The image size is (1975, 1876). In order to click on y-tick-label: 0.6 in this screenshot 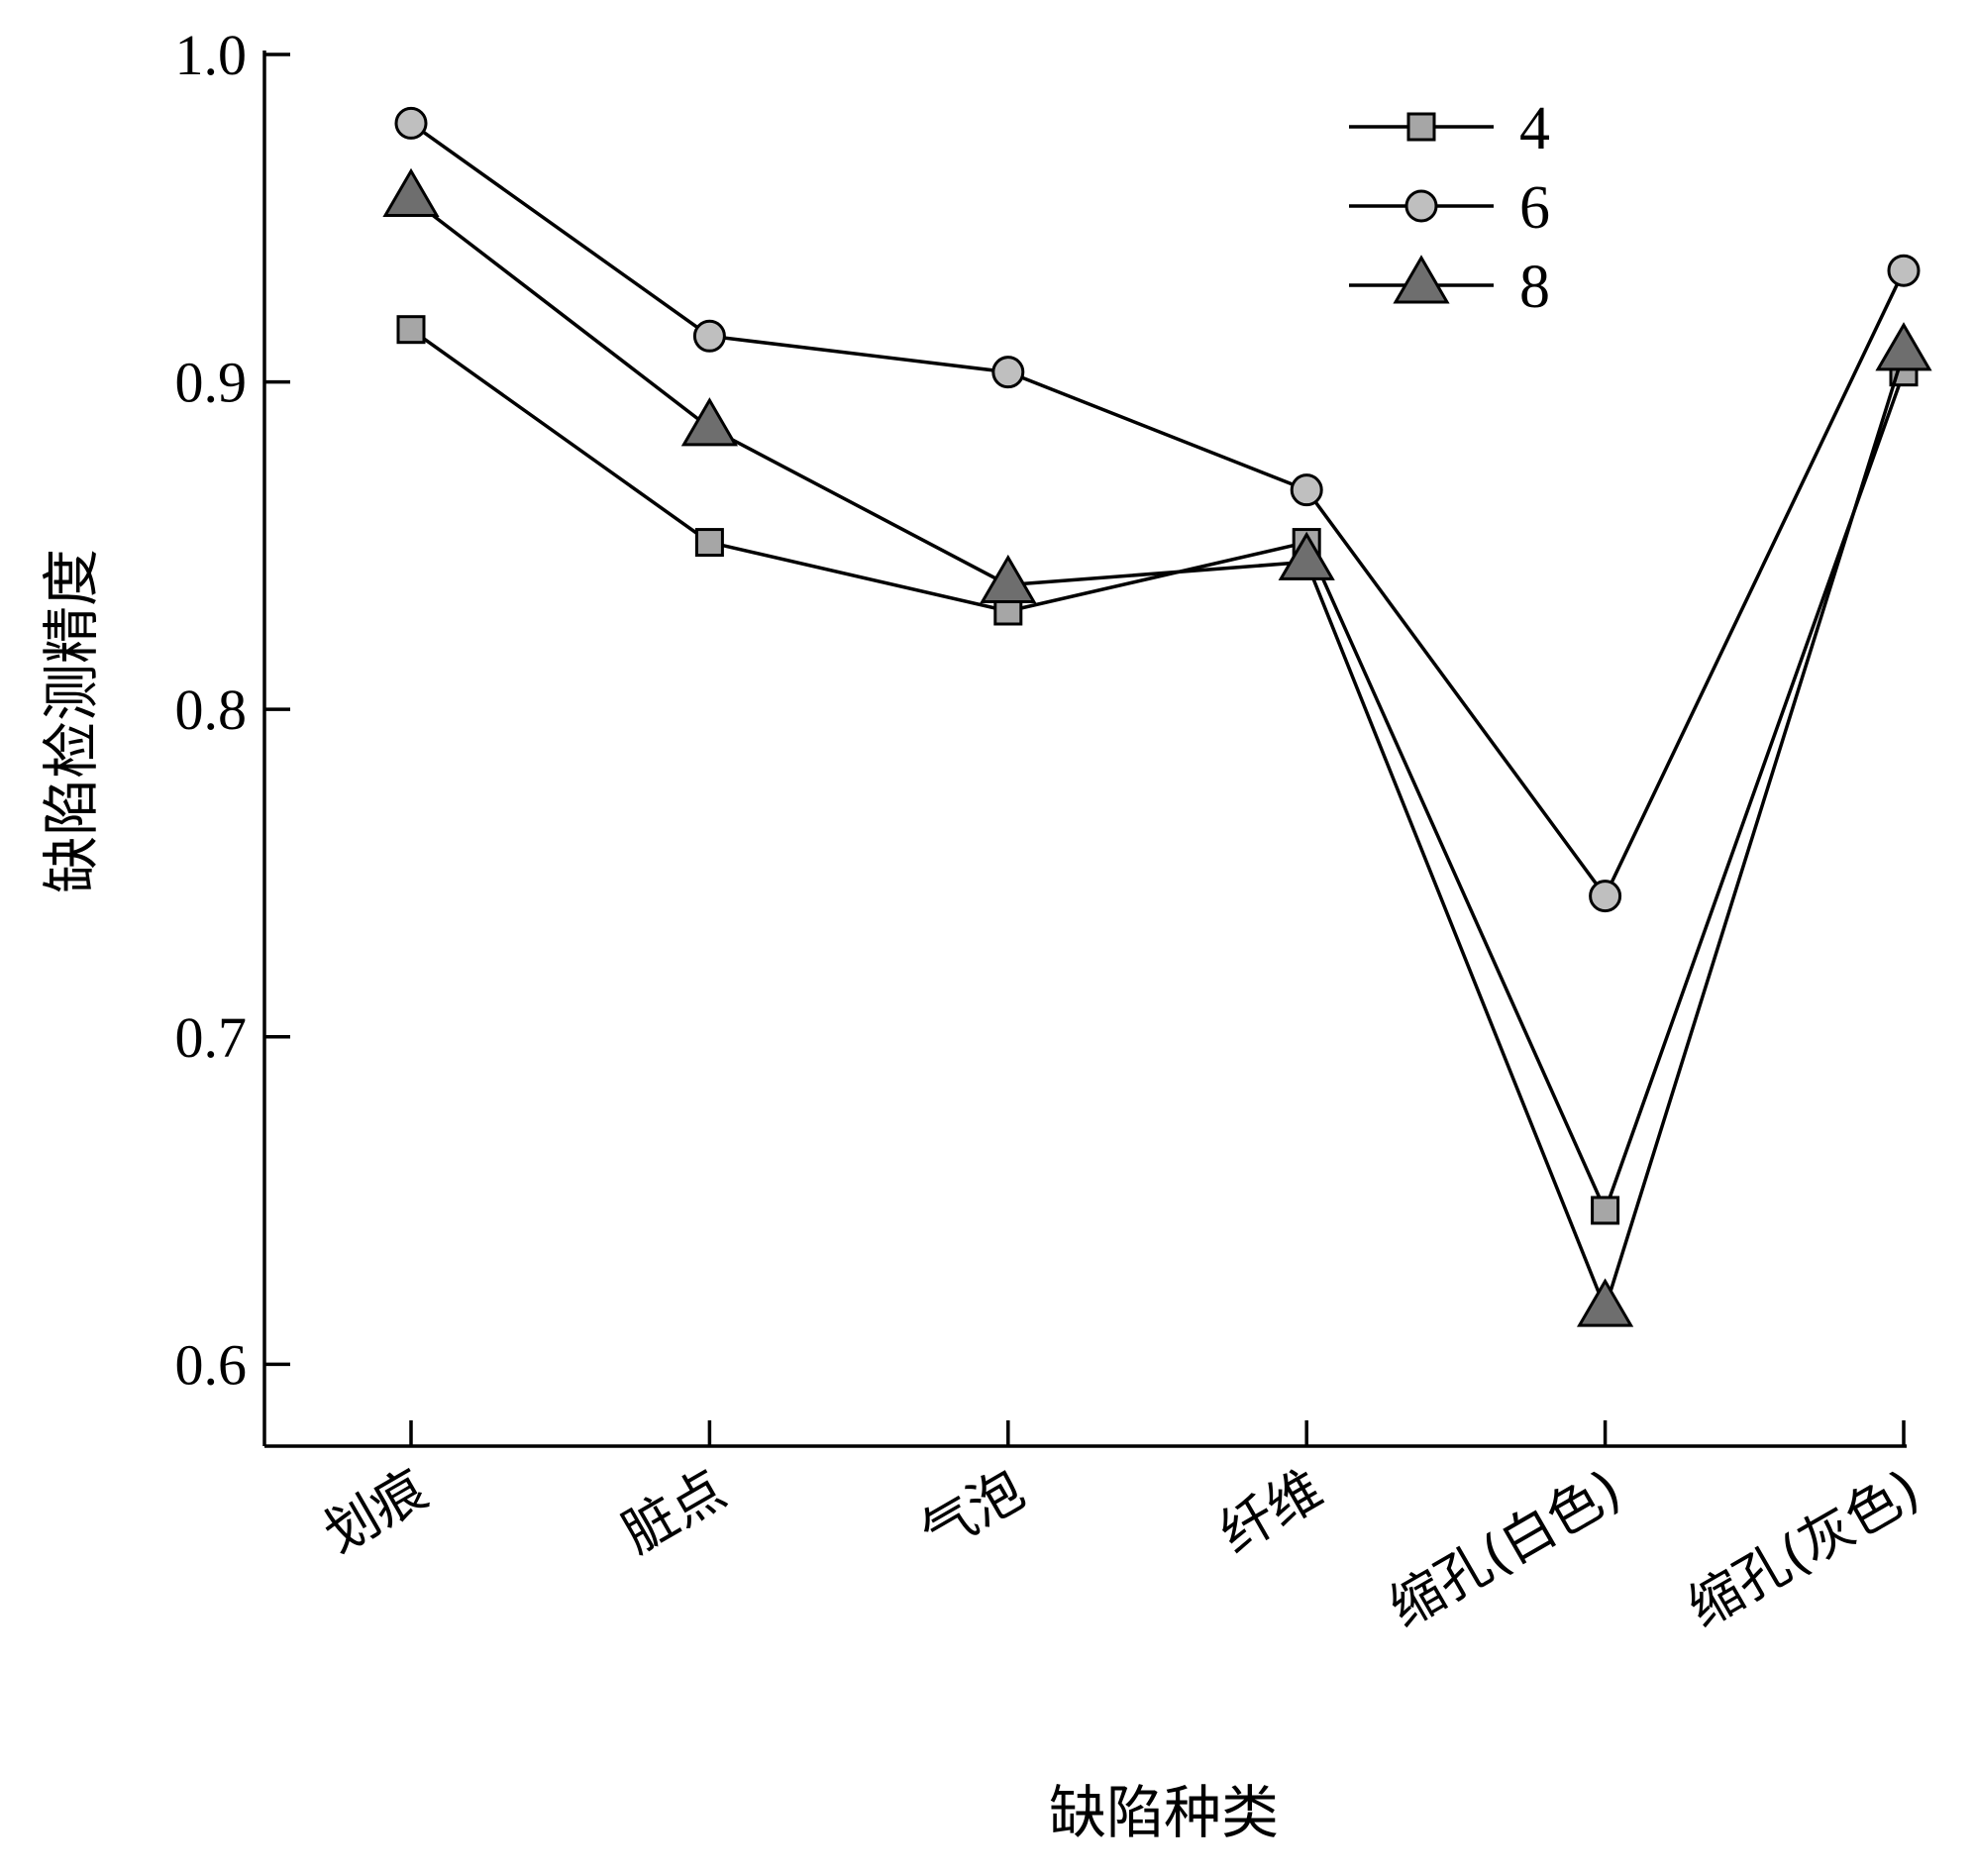, I will do `click(212, 1364)`.